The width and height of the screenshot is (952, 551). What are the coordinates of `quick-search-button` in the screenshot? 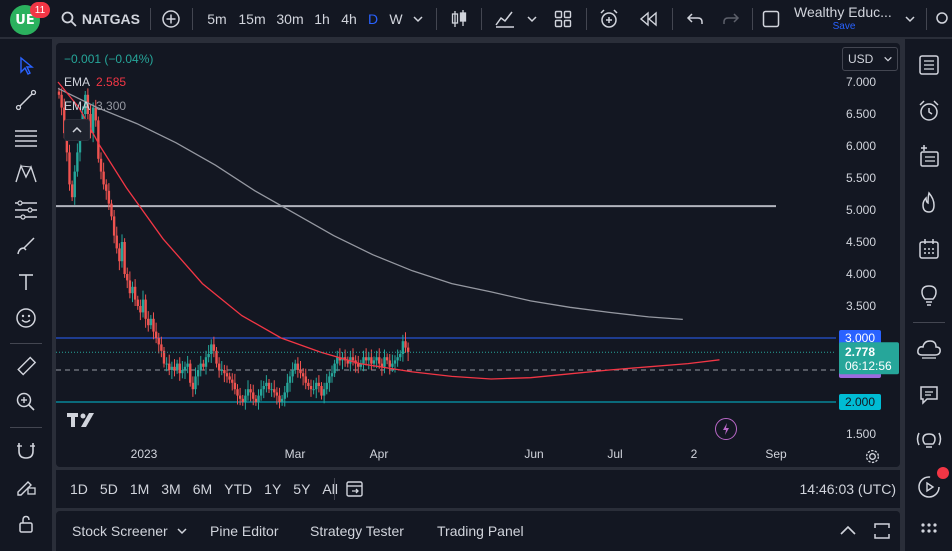 It's located at (941, 19).